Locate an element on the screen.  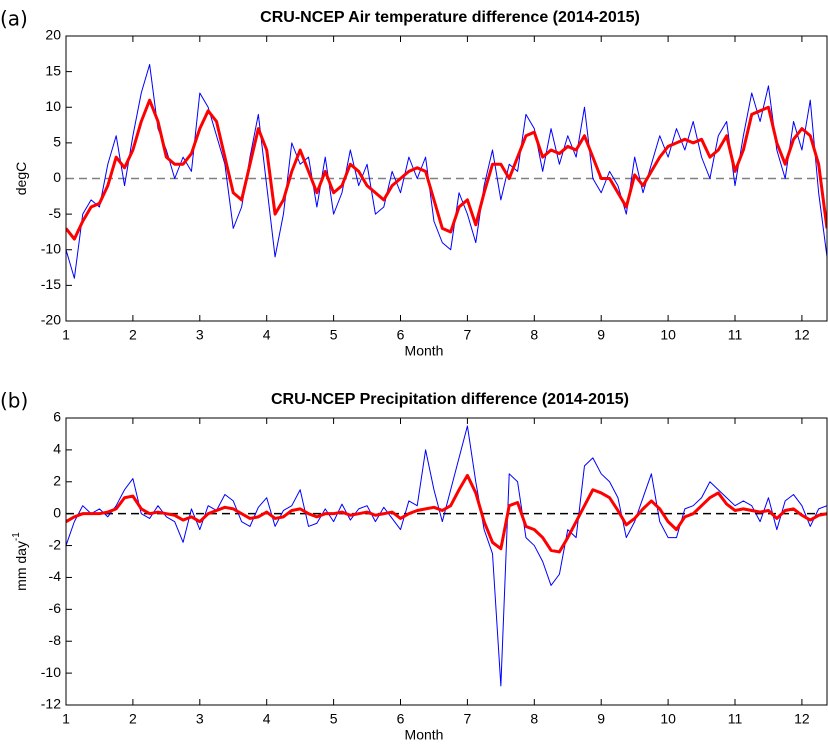
y-tick-label: 20 is located at coordinates (53, 35).